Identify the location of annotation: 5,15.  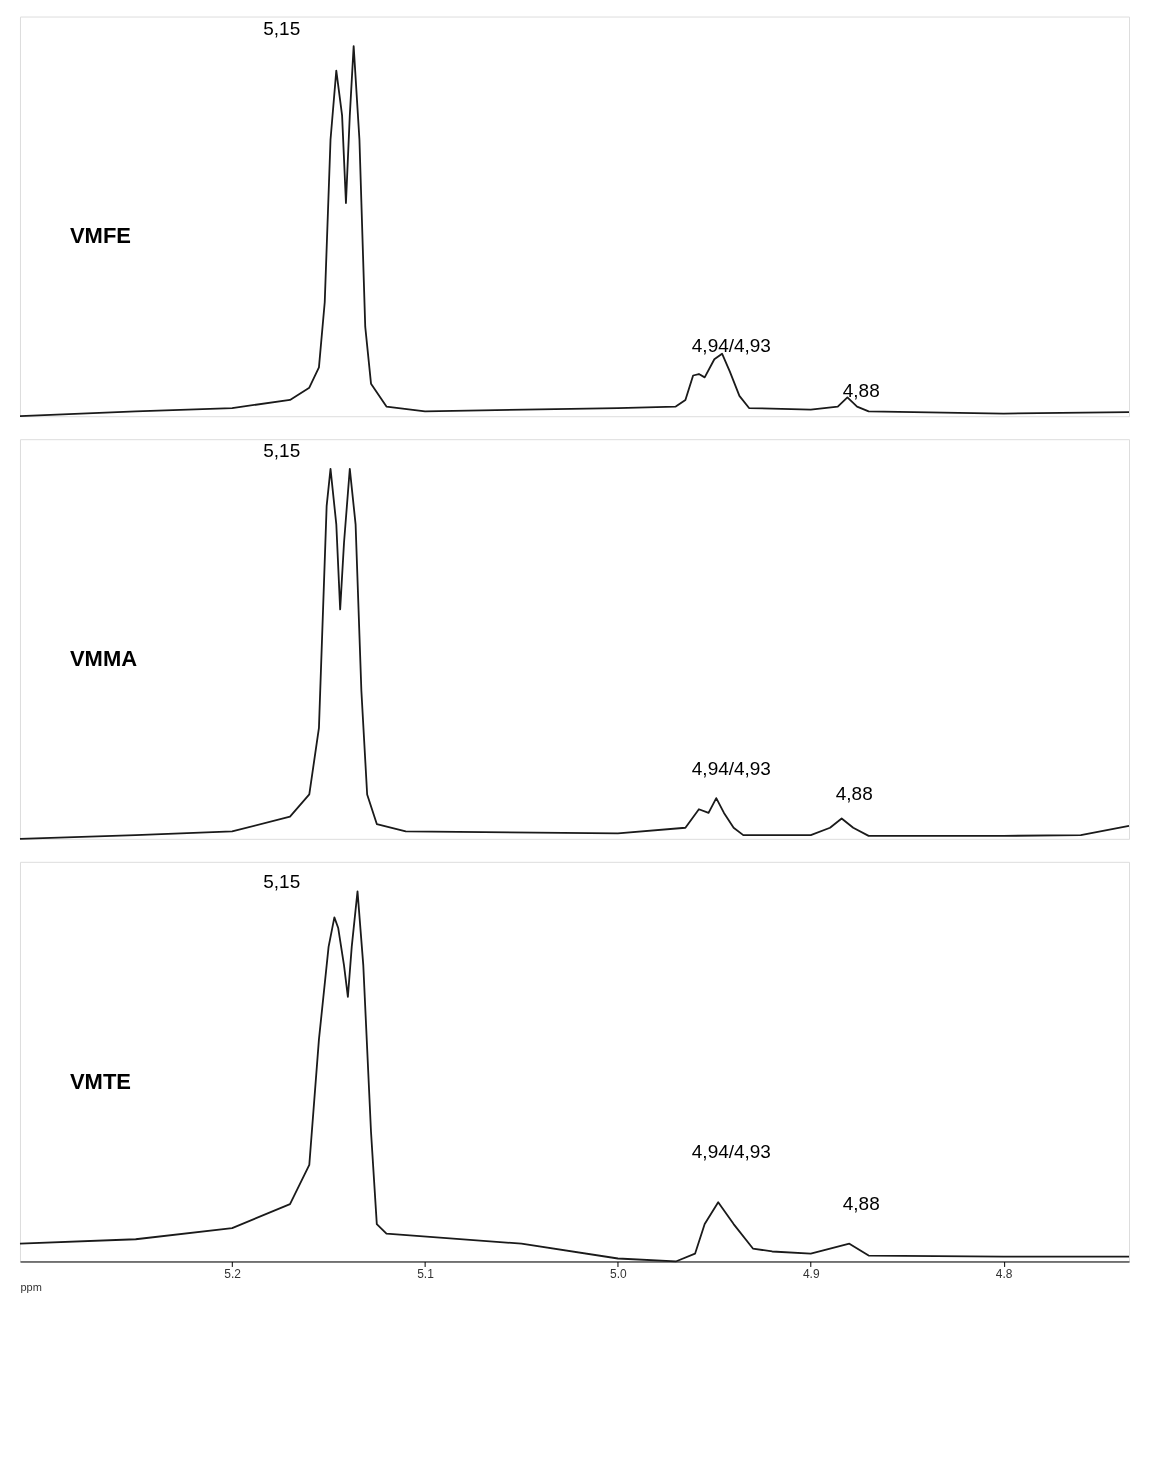
(282, 881).